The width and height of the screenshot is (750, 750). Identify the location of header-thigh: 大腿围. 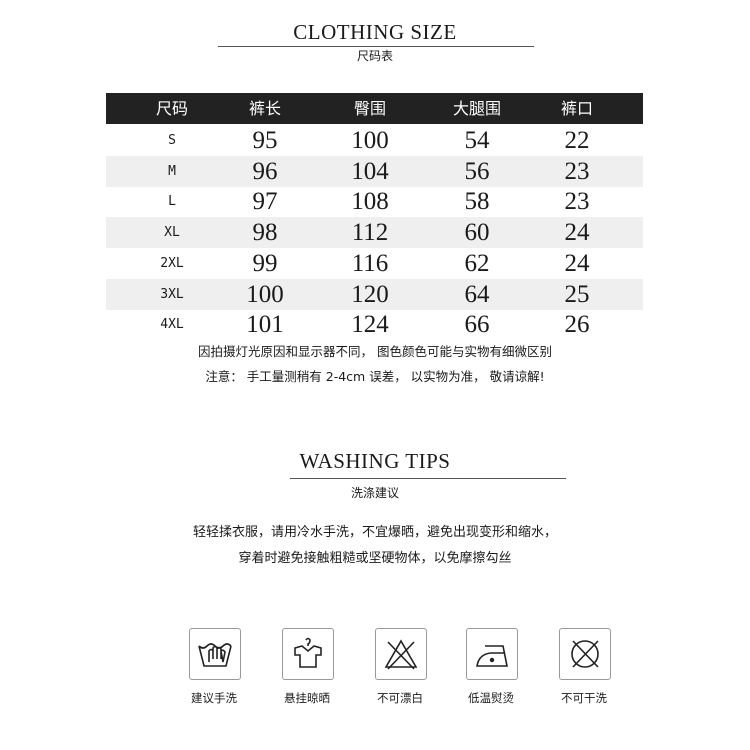
(476, 108).